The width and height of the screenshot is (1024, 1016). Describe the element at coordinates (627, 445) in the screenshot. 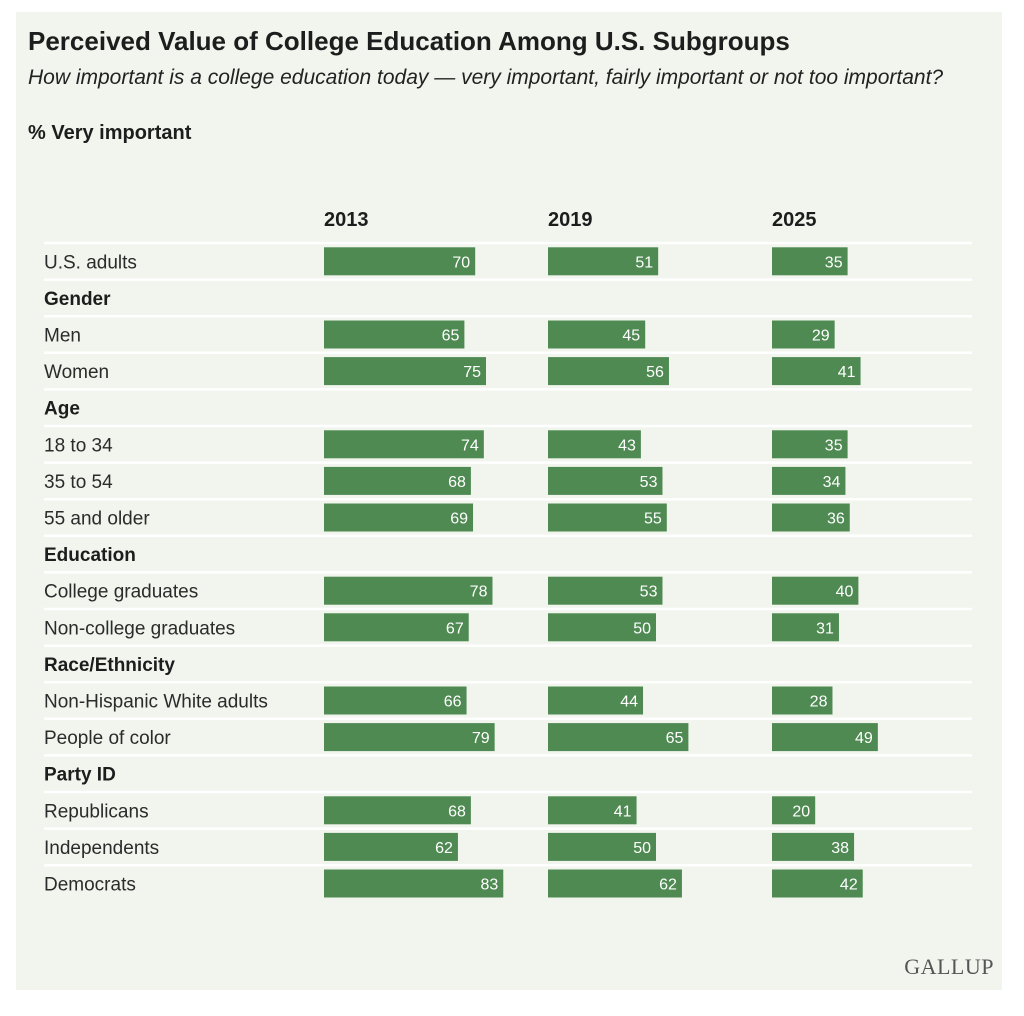

I see `bar-value-label: 43` at that location.